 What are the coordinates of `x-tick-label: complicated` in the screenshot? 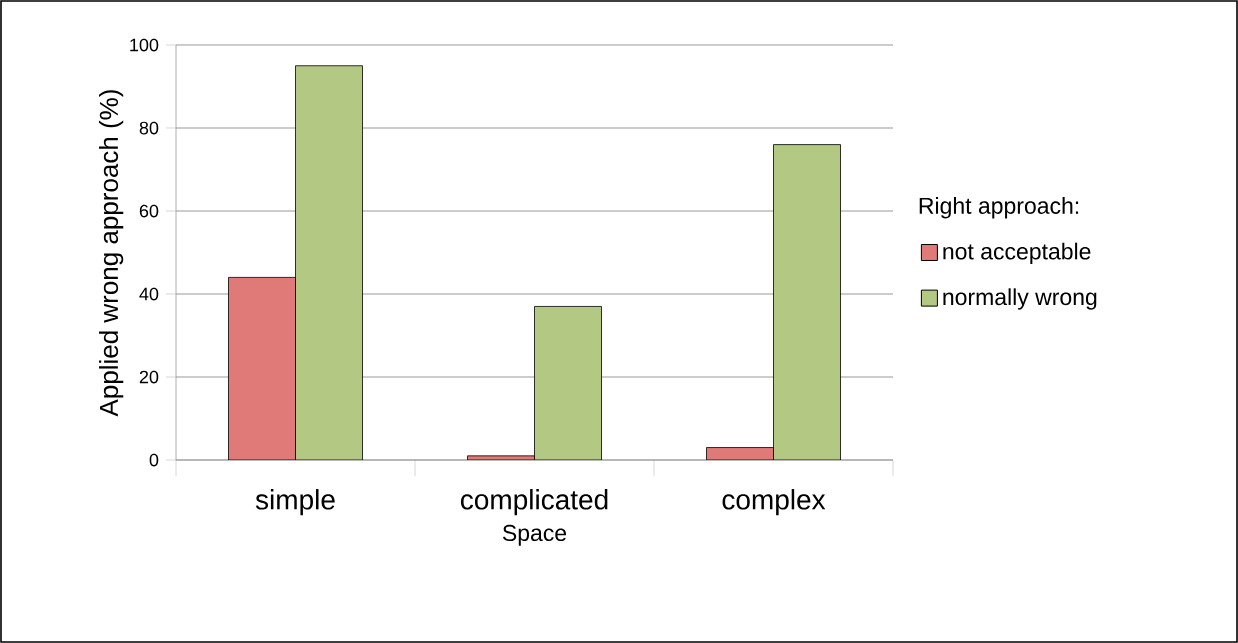 It's located at (534, 502).